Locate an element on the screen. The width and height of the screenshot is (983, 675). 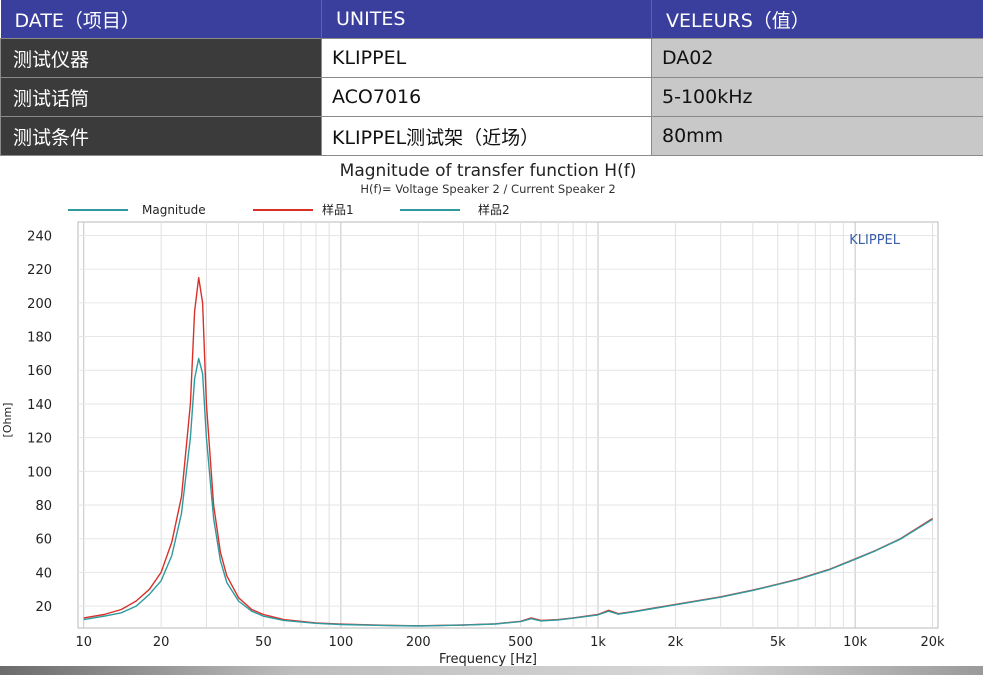
table-row: 测试条件 KLIPPEL测试架（近场） 80mm is located at coordinates (491, 136).